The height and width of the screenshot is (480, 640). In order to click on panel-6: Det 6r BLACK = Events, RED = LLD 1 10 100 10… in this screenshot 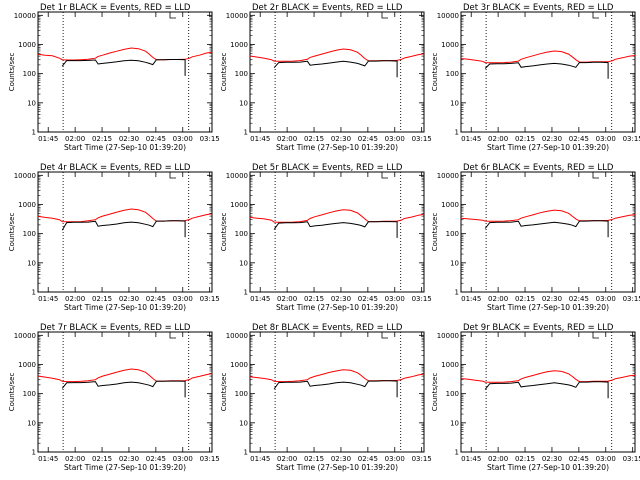, I will do `click(535, 237)`.